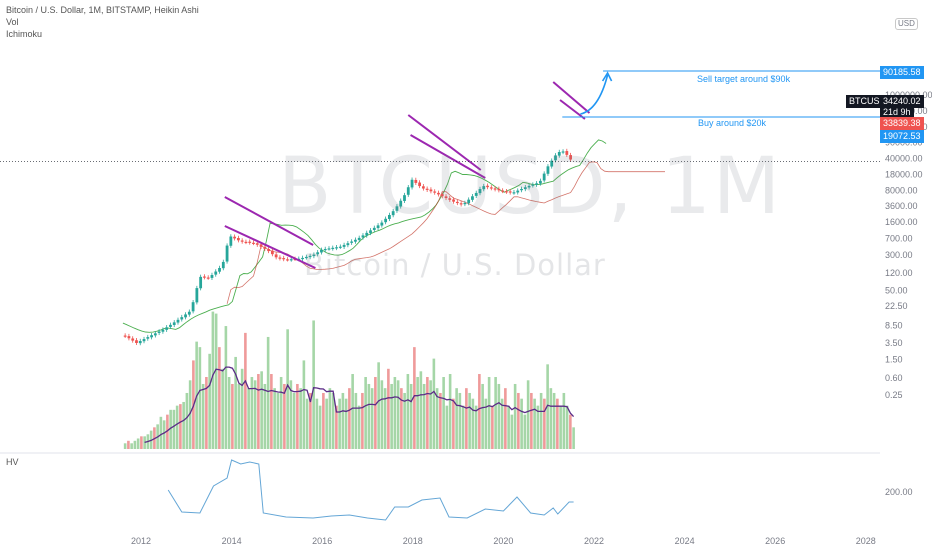 This screenshot has width=932, height=550. Describe the element at coordinates (232, 541) in the screenshot. I see `x-tick-label: 2014` at that location.